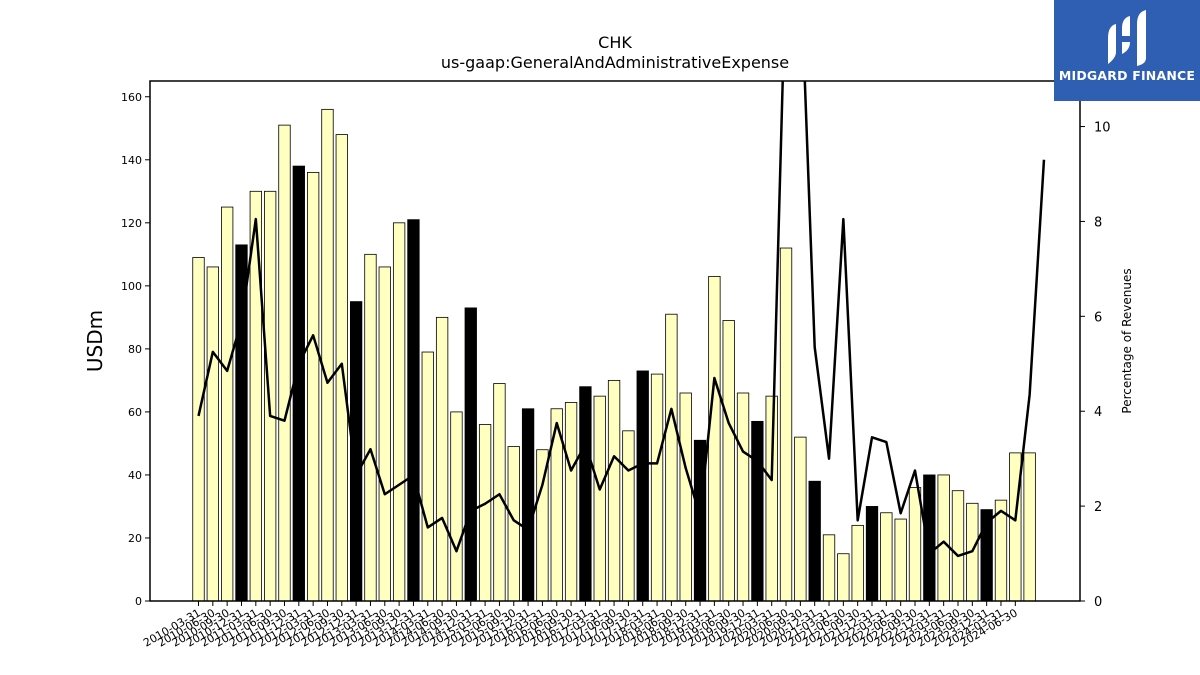 The image size is (1200, 675). Describe the element at coordinates (615, 62) in the screenshot. I see `chart-subtitle: us-gaap:GeneralAndAdministrativeExpense` at that location.